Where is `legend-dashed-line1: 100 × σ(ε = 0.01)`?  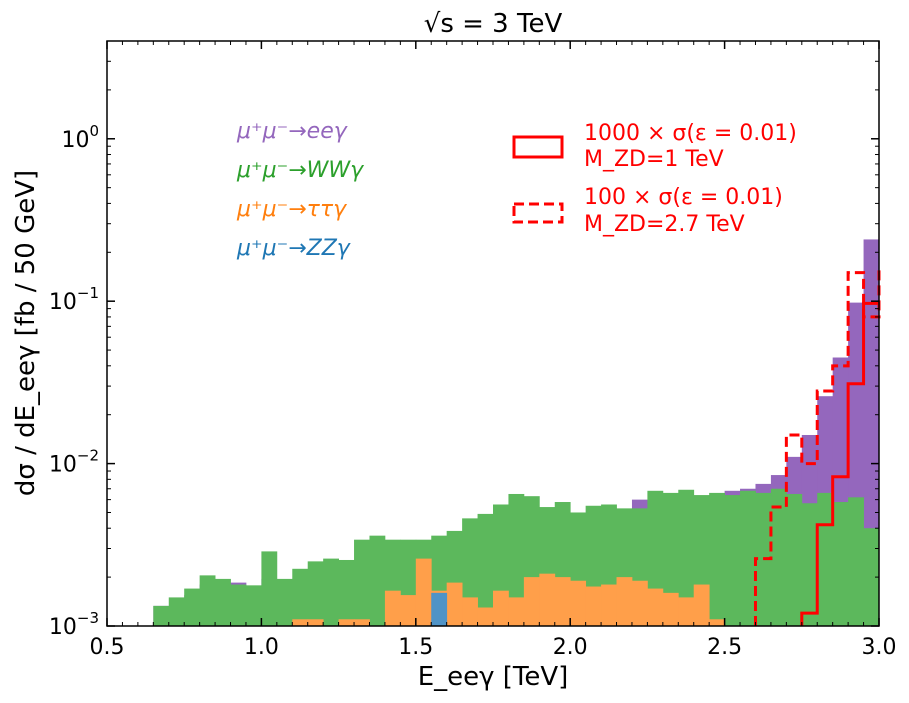
legend-dashed-line1: 100 × σ(ε = 0.01) is located at coordinates (683, 197).